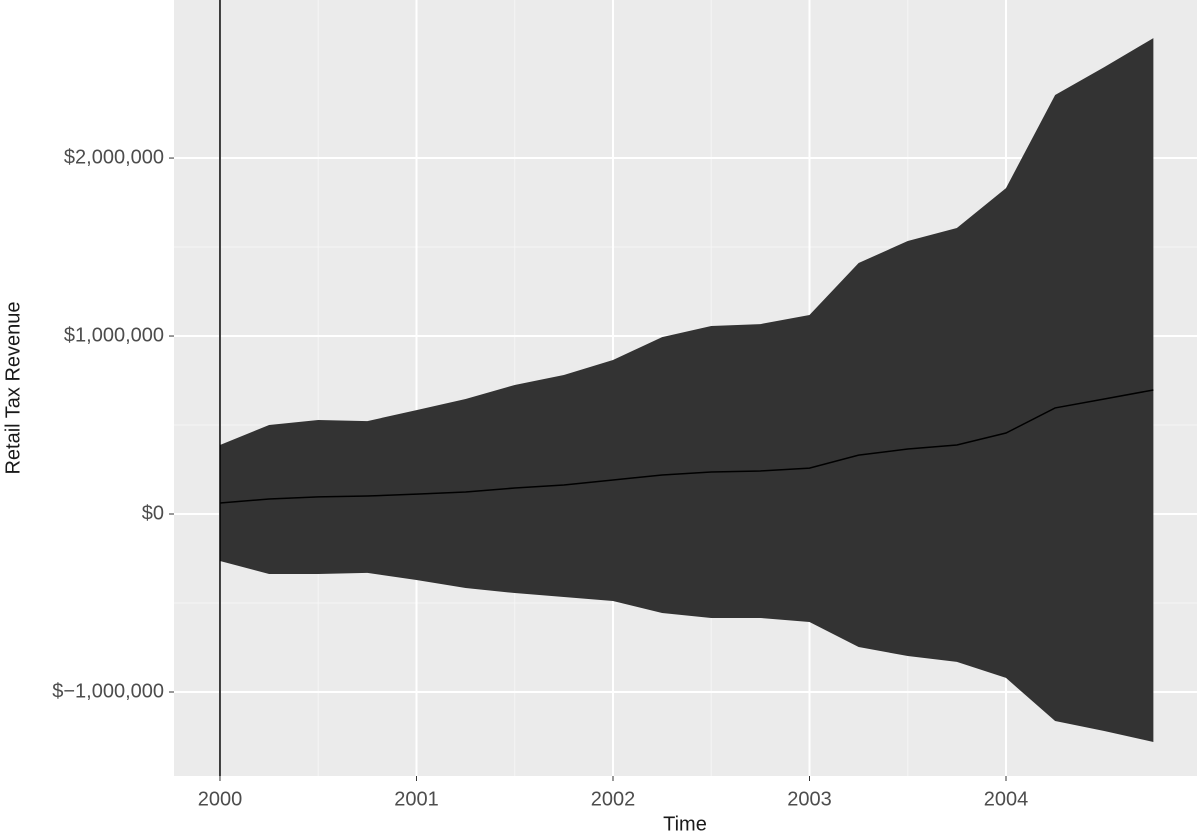 This screenshot has height=837, width=1199. I want to click on x-tick-label: 2000, so click(220, 799).